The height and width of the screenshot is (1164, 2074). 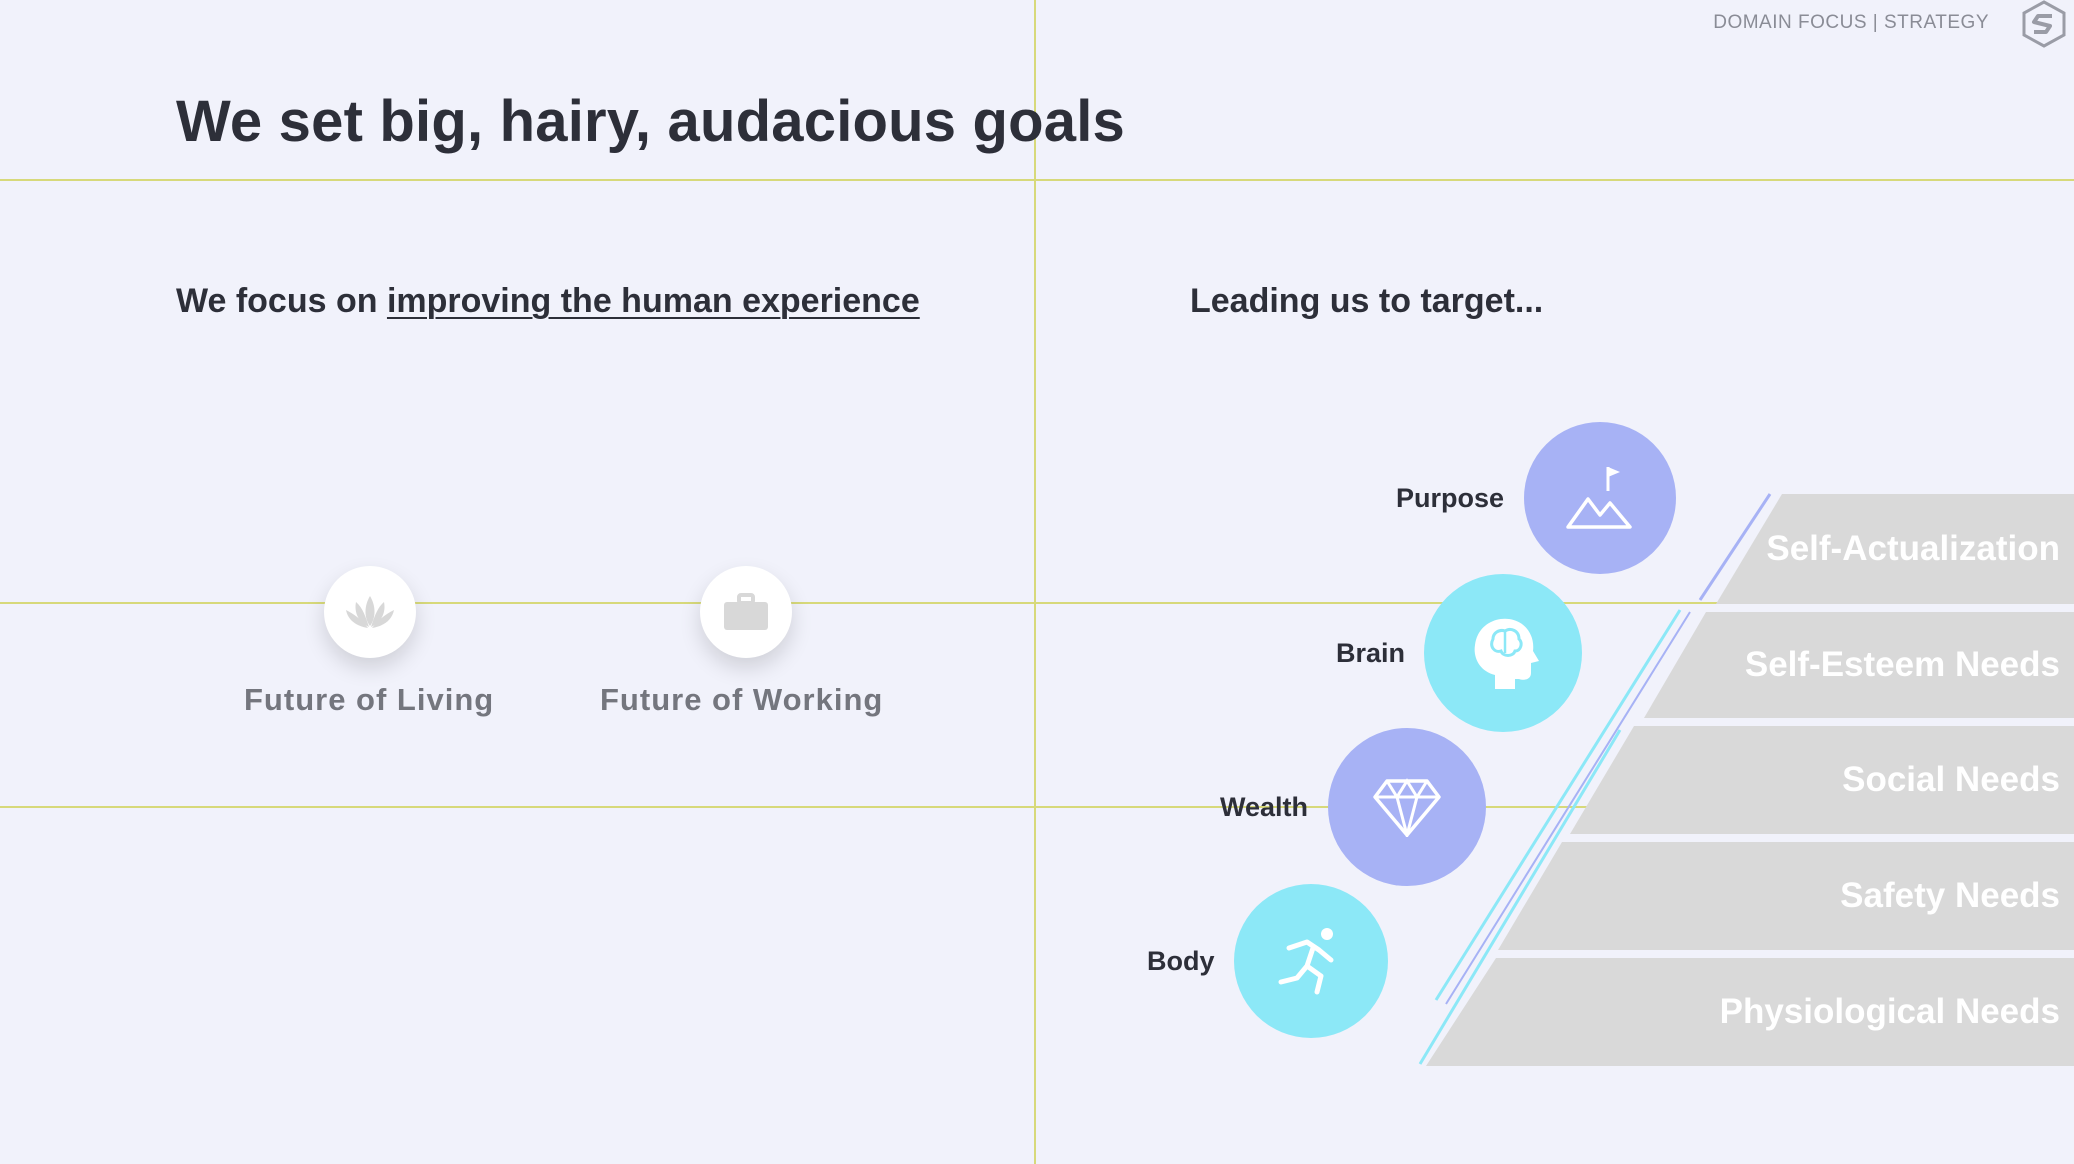 I want to click on future-living-circle, so click(x=370, y=612).